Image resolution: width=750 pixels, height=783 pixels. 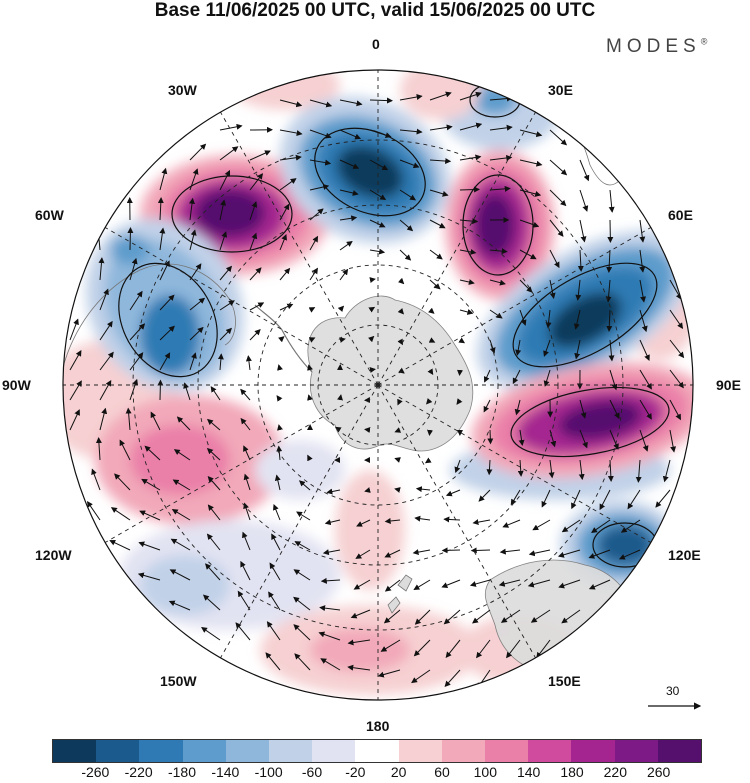 What do you see at coordinates (560, 90) in the screenshot?
I see `lon-label-30e: 30E` at bounding box center [560, 90].